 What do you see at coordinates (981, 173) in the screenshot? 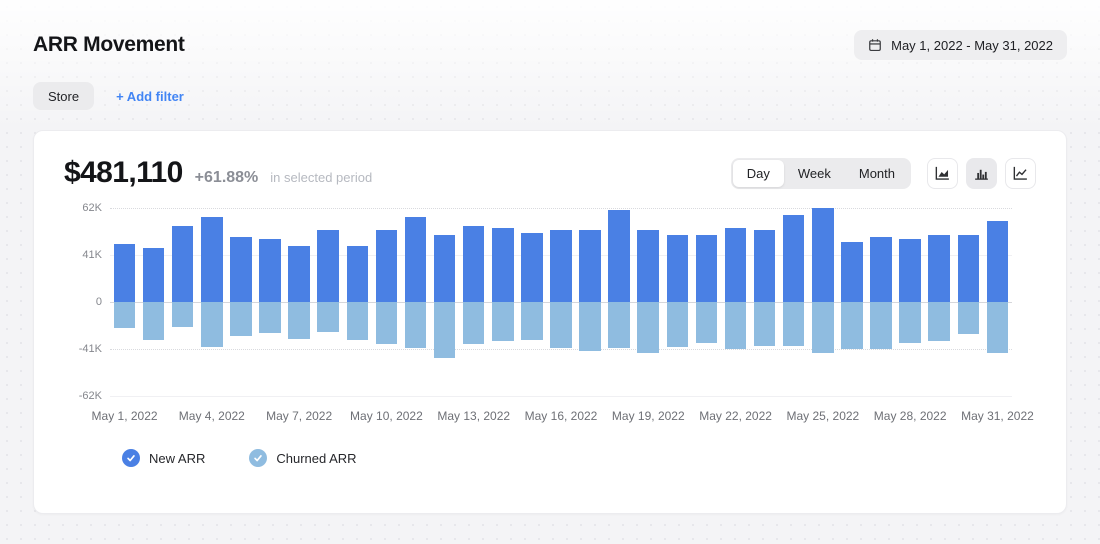
I see `bar-chart-button` at bounding box center [981, 173].